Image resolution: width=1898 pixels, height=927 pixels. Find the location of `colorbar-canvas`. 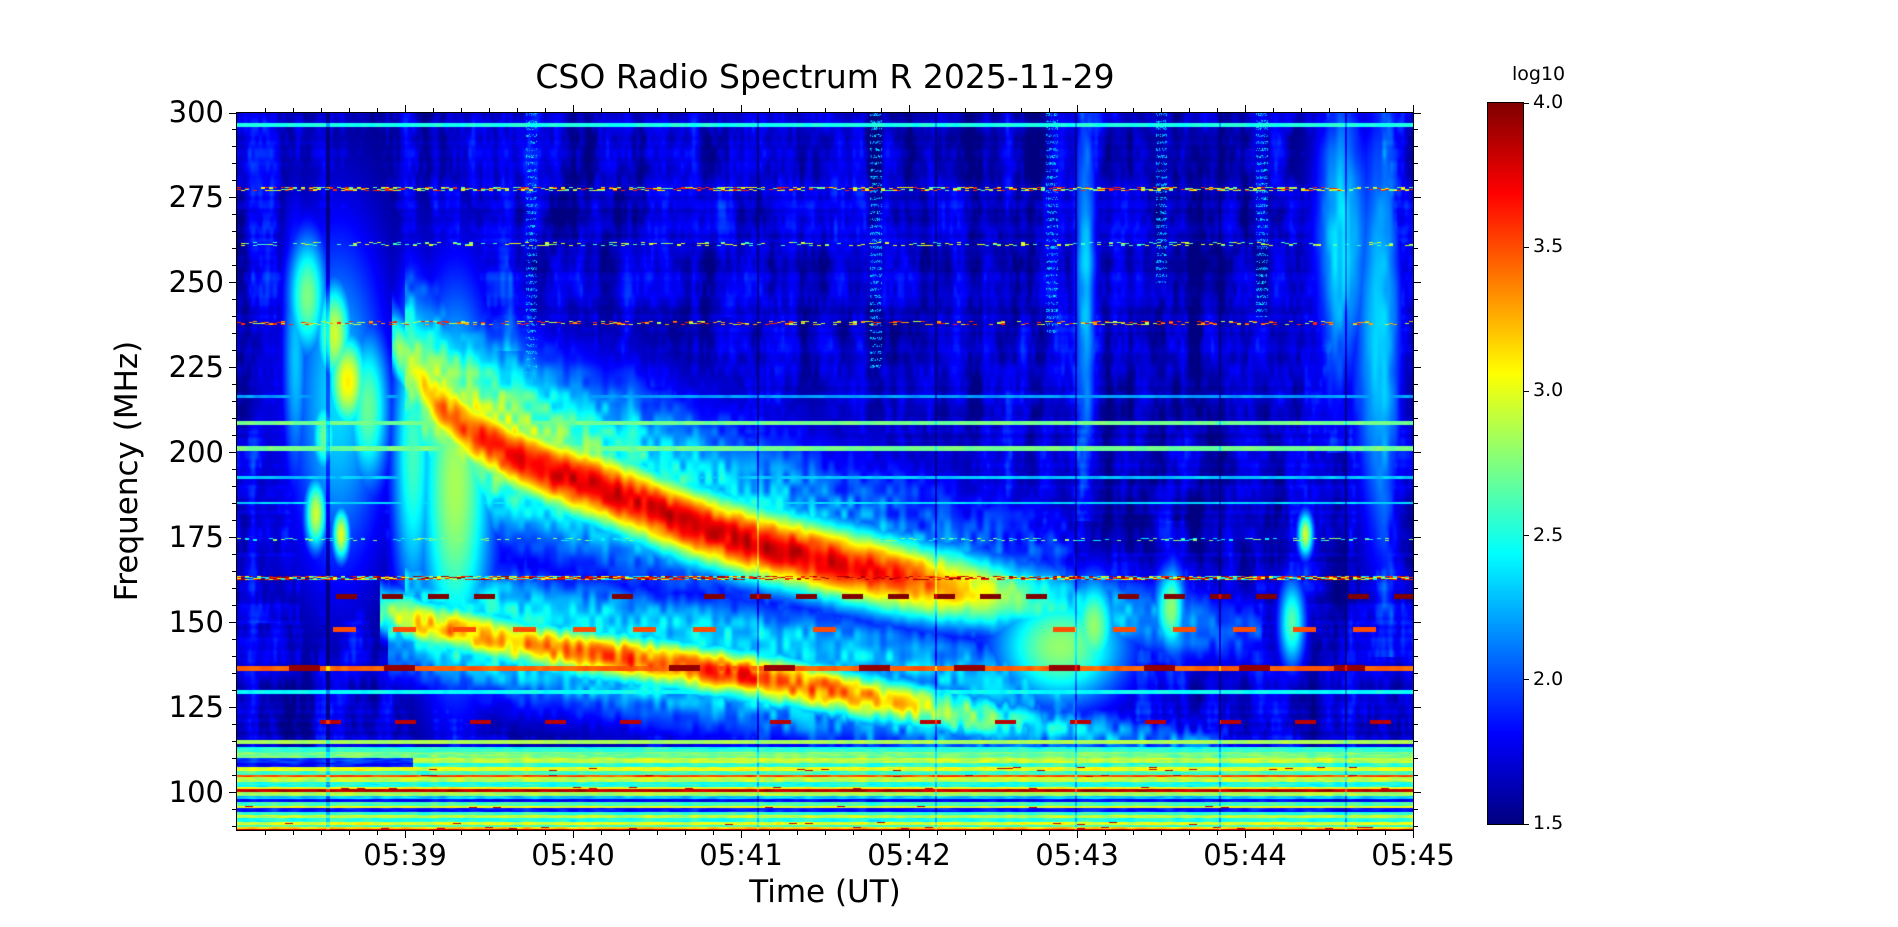

colorbar-canvas is located at coordinates (1505, 463).